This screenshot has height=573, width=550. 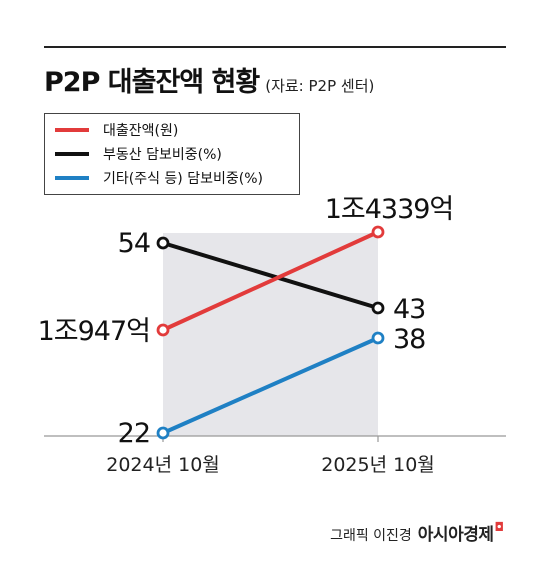 What do you see at coordinates (183, 179) in the screenshot?
I see `legend-label: 기타(주식 등) 담보비중(%)` at bounding box center [183, 179].